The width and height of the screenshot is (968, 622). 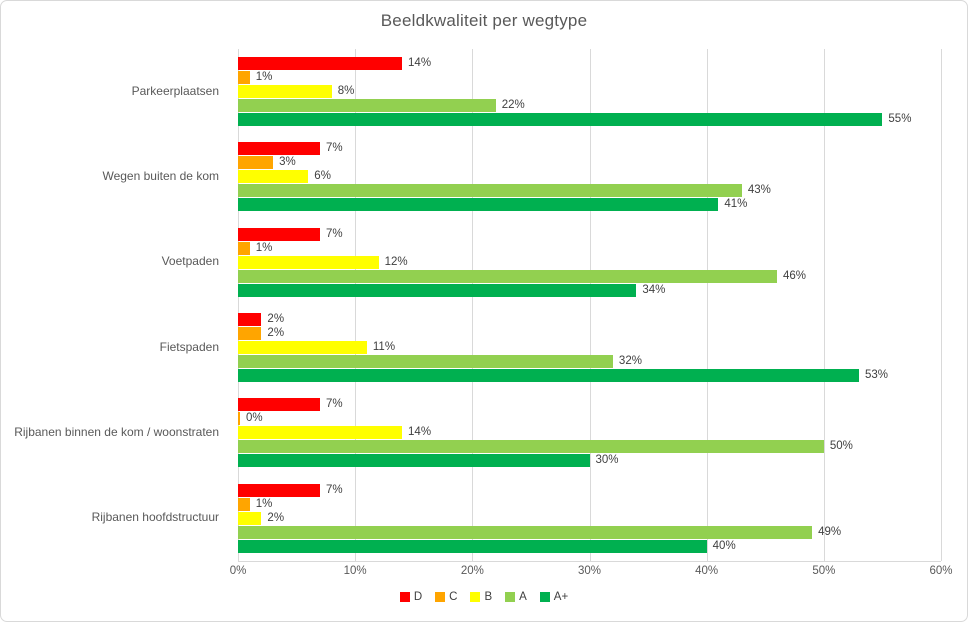 What do you see at coordinates (116, 432) in the screenshot?
I see `category-label: Rijbanen binnen de kom / woonstraten` at bounding box center [116, 432].